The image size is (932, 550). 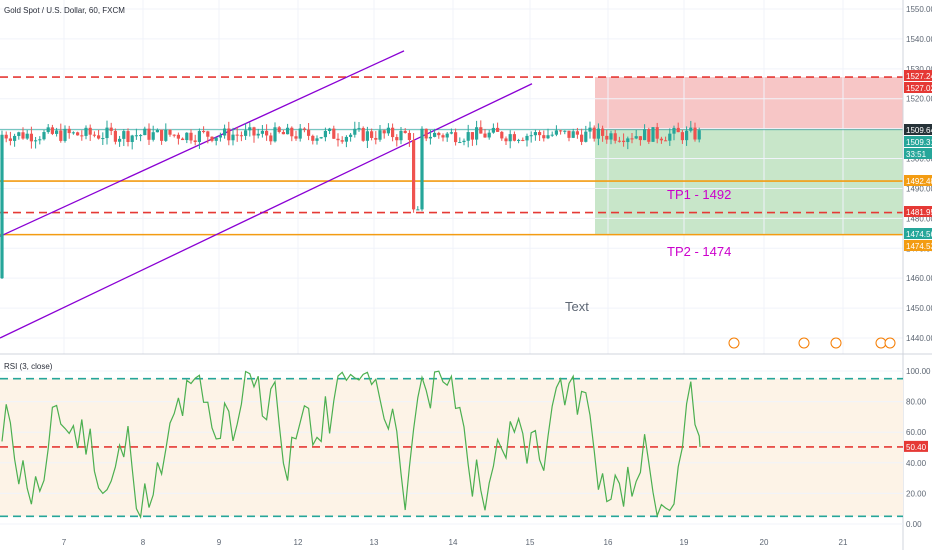 I want to click on time-tick-label: 13, so click(x=374, y=542).